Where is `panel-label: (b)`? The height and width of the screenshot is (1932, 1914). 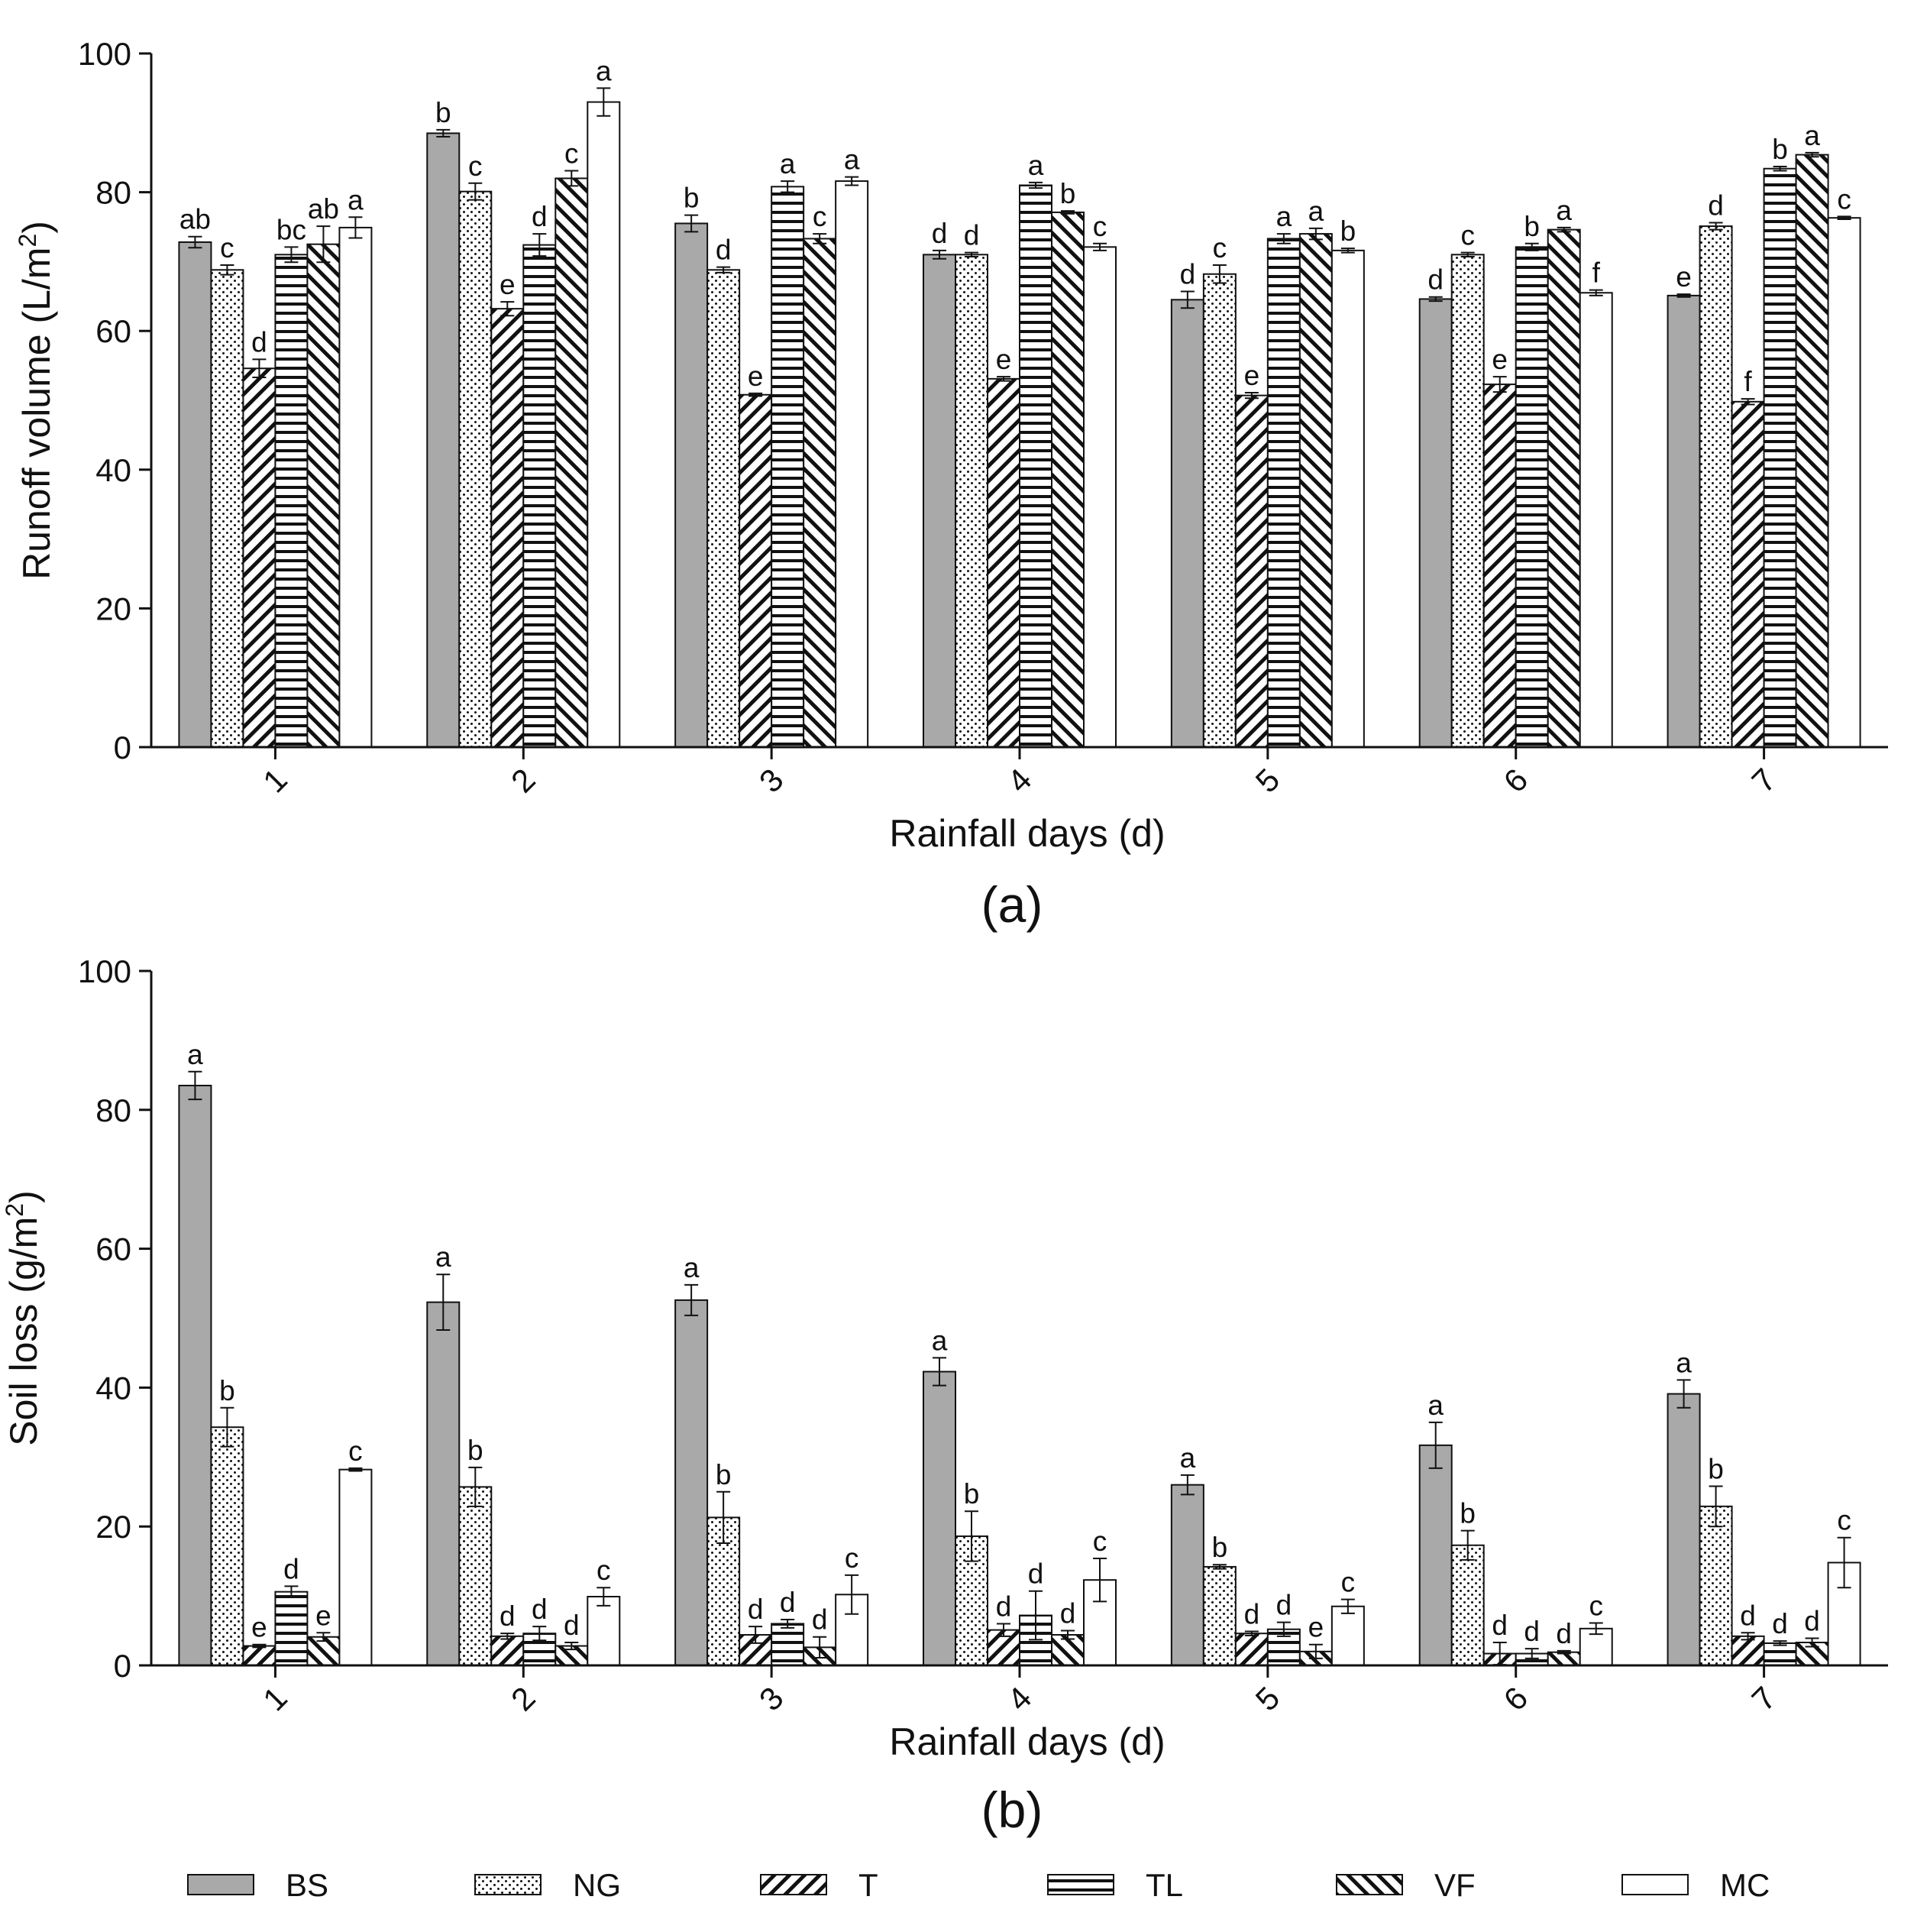
panel-label: (b) is located at coordinates (1012, 1810).